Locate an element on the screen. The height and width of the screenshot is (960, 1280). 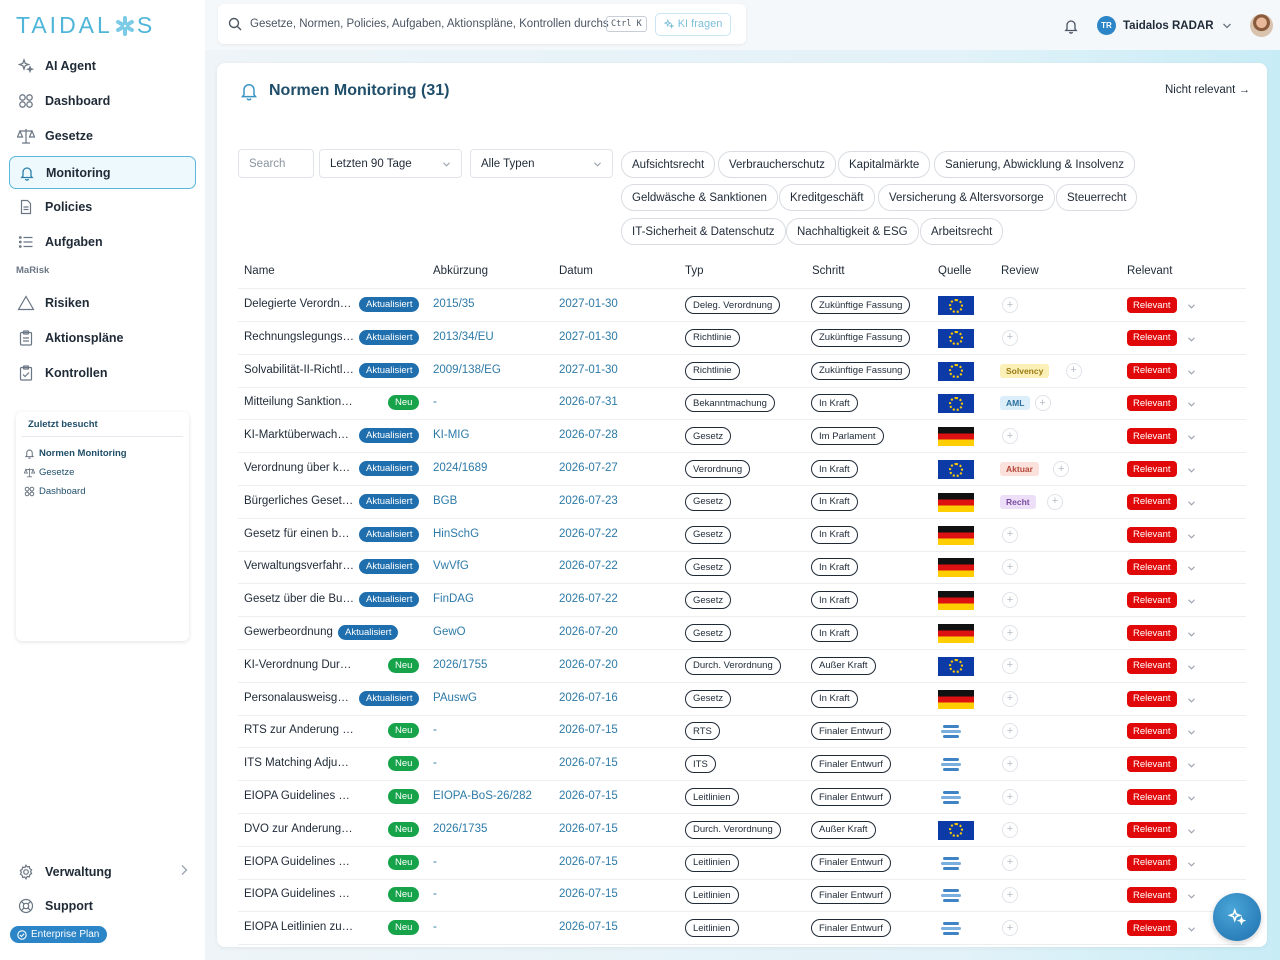
topic-chip: Sanierung, Abwicklung & Insolvenz is located at coordinates (1034, 164).